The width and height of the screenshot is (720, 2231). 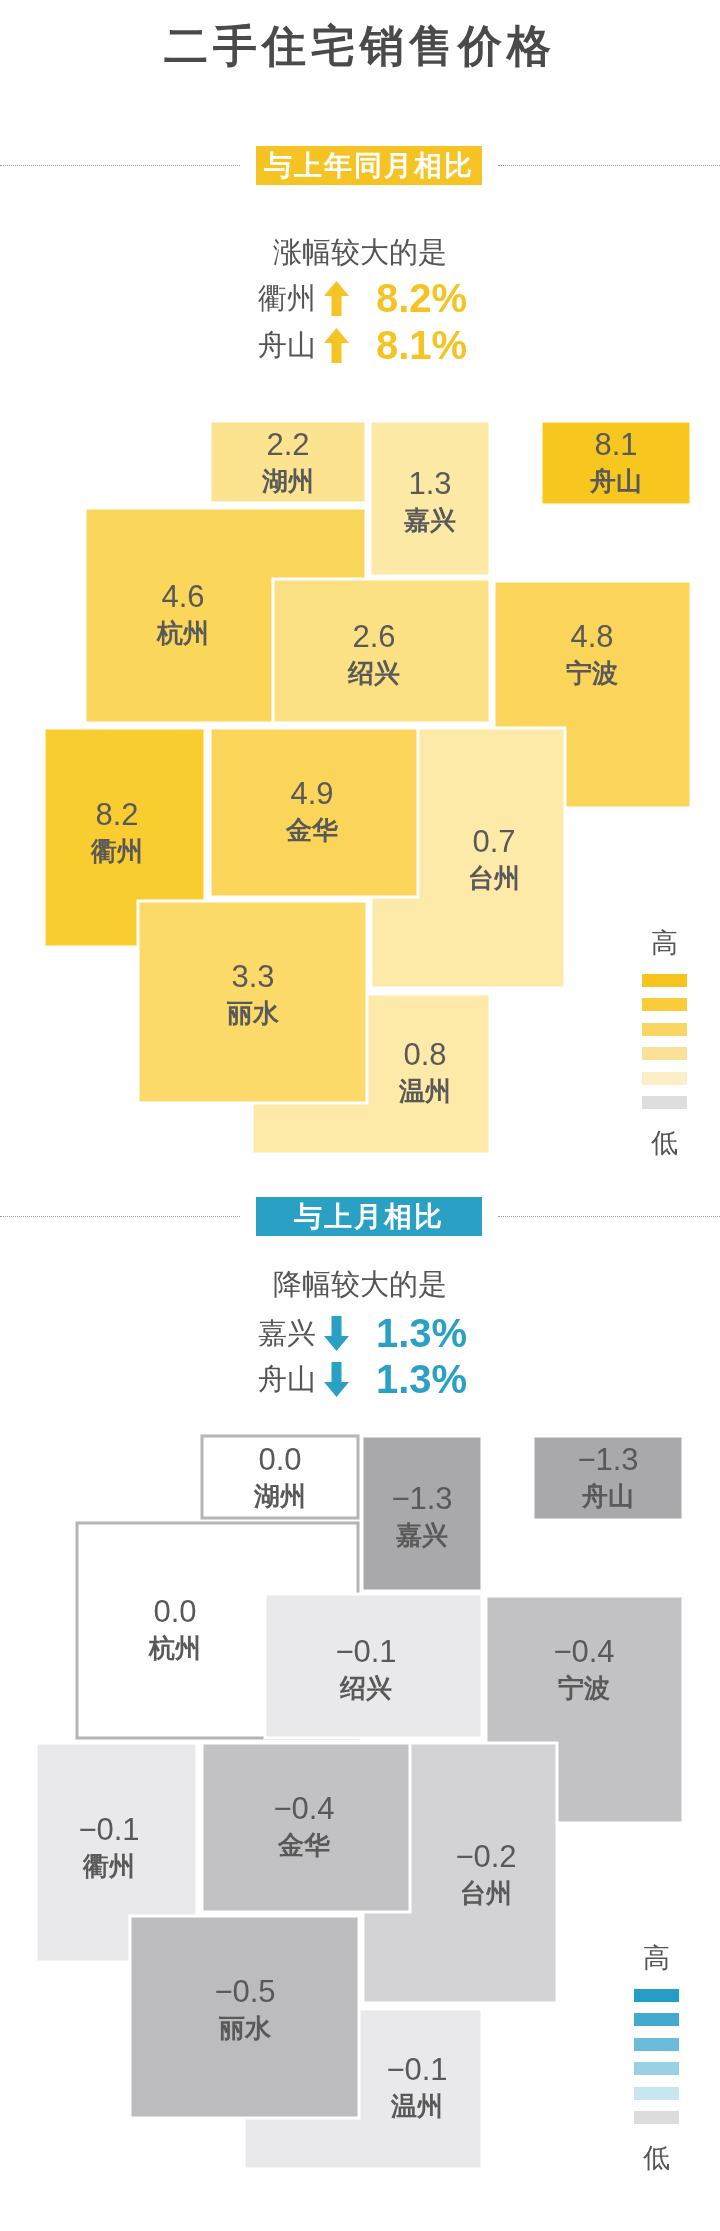 What do you see at coordinates (360, 1284) in the screenshot?
I see `text: 降幅较大的是` at bounding box center [360, 1284].